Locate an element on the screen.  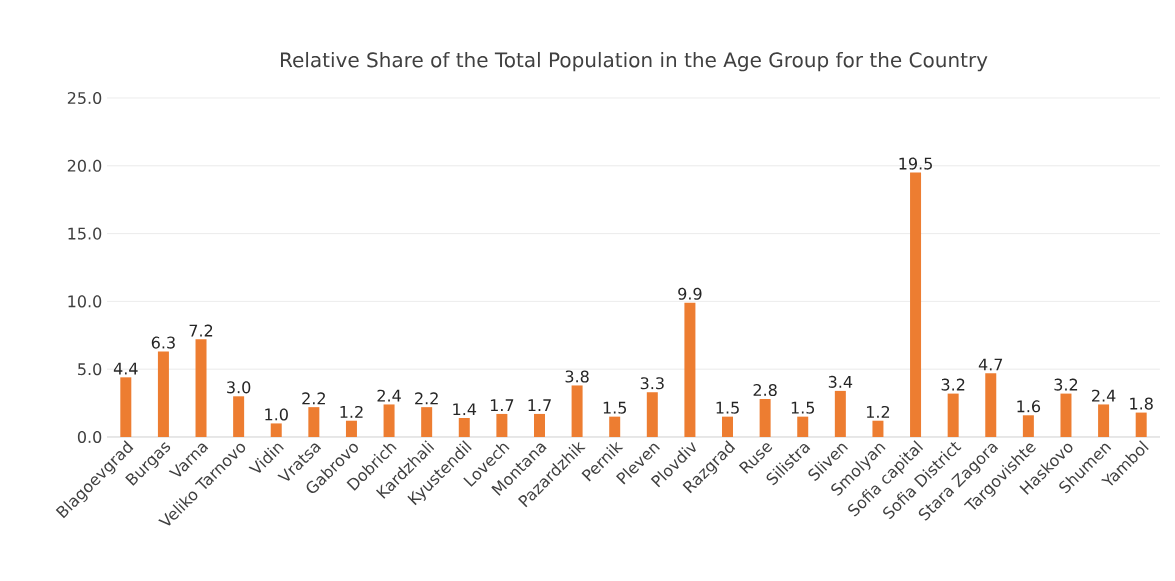
data-label: 3.4 is located at coordinates (840, 381).